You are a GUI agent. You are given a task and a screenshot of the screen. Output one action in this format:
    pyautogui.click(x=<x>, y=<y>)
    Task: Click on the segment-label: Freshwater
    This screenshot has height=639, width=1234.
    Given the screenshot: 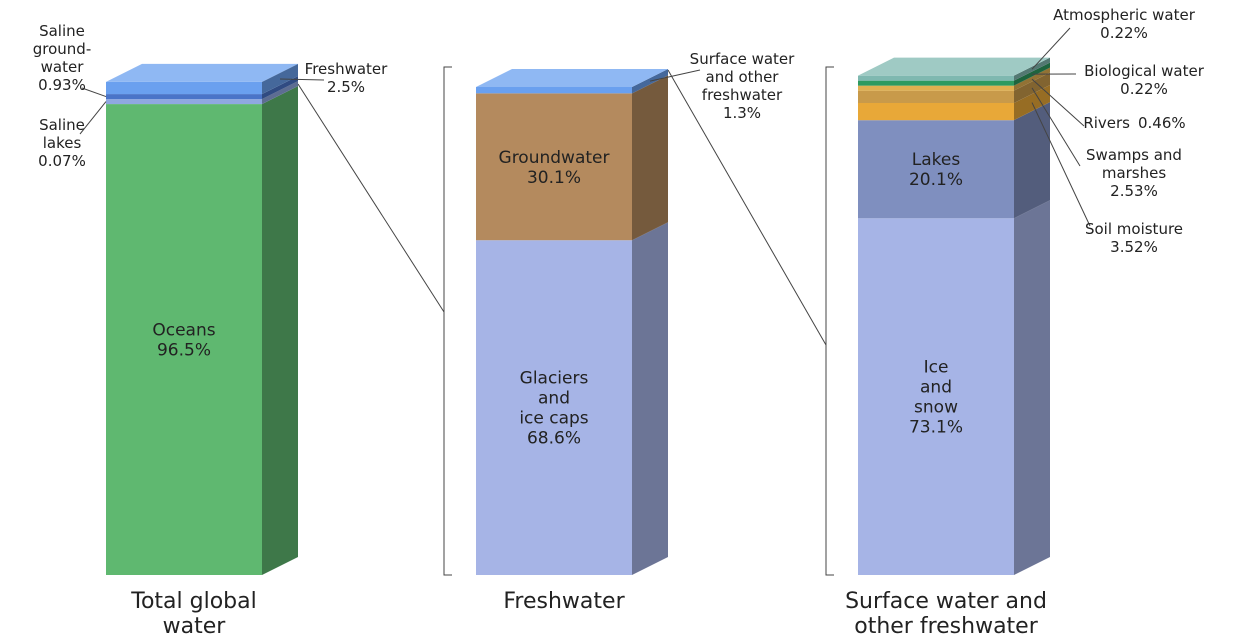 What is the action you would take?
    pyautogui.click(x=346, y=69)
    